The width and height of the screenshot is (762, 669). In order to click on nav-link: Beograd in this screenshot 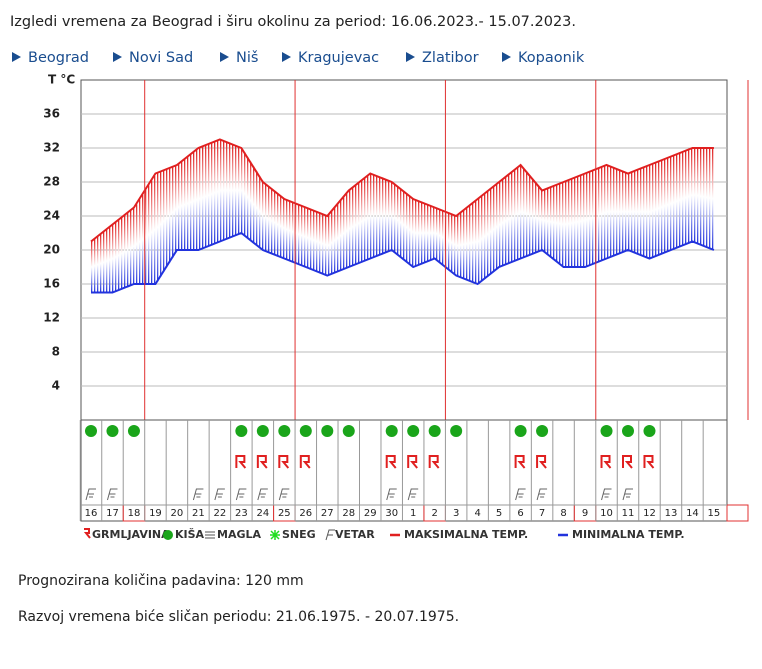, I will do `click(58, 58)`.